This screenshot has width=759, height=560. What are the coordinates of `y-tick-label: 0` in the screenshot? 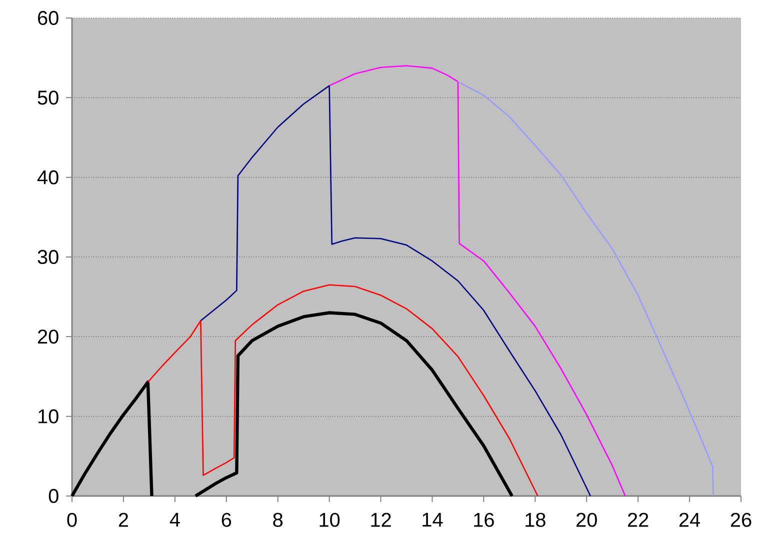 It's located at (53, 496).